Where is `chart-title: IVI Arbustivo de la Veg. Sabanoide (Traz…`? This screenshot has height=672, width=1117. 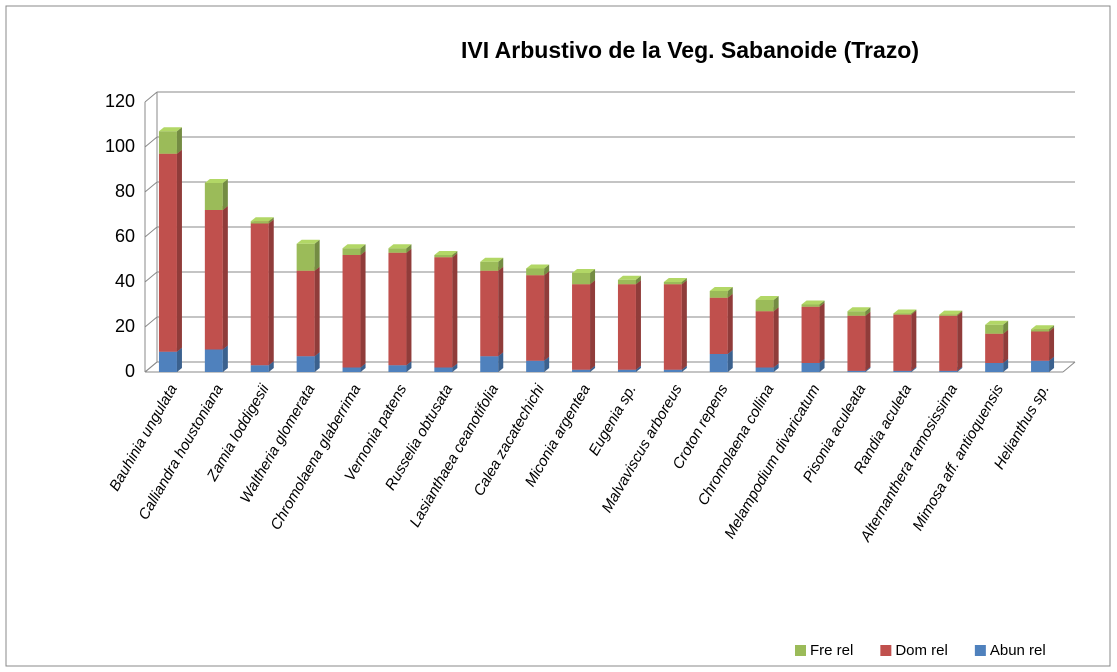
chart-title: IVI Arbustivo de la Veg. Sabanoide (Traz… is located at coordinates (690, 50).